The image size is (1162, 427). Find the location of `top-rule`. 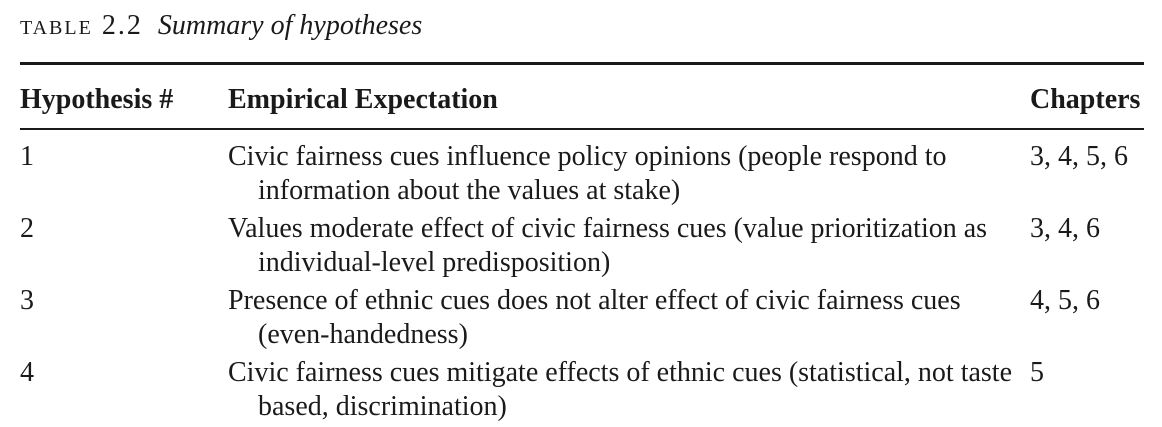

top-rule is located at coordinates (582, 63).